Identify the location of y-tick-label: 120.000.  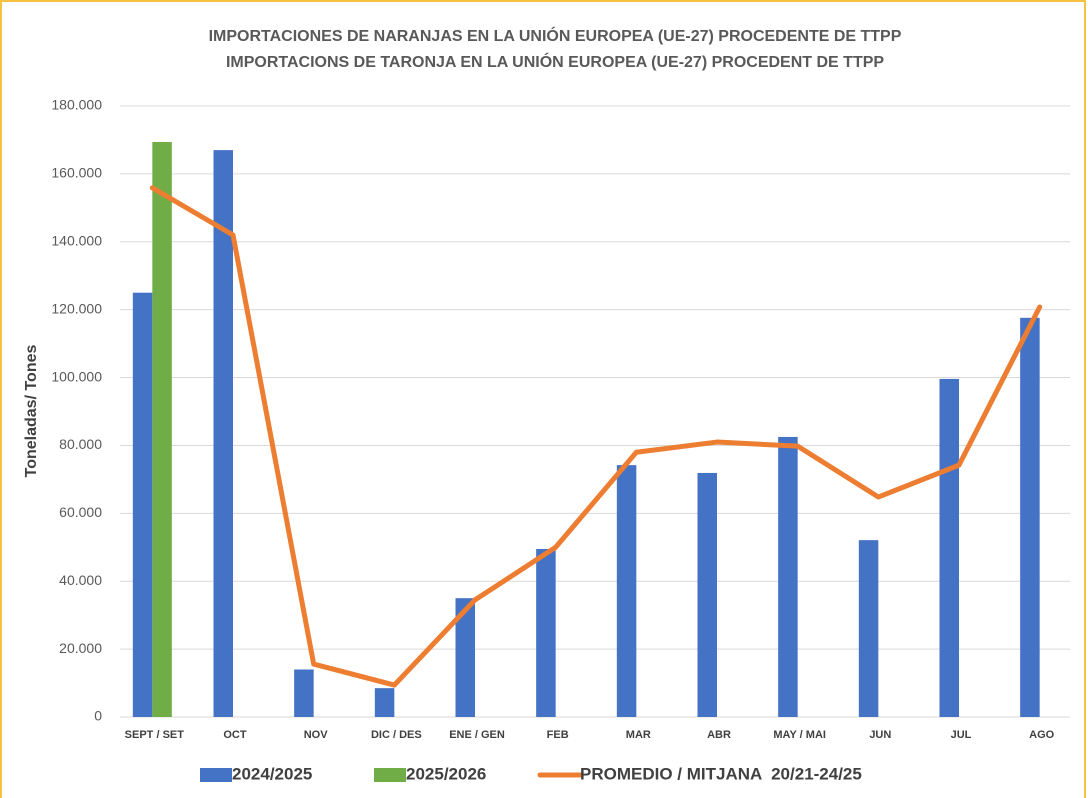
(76, 308).